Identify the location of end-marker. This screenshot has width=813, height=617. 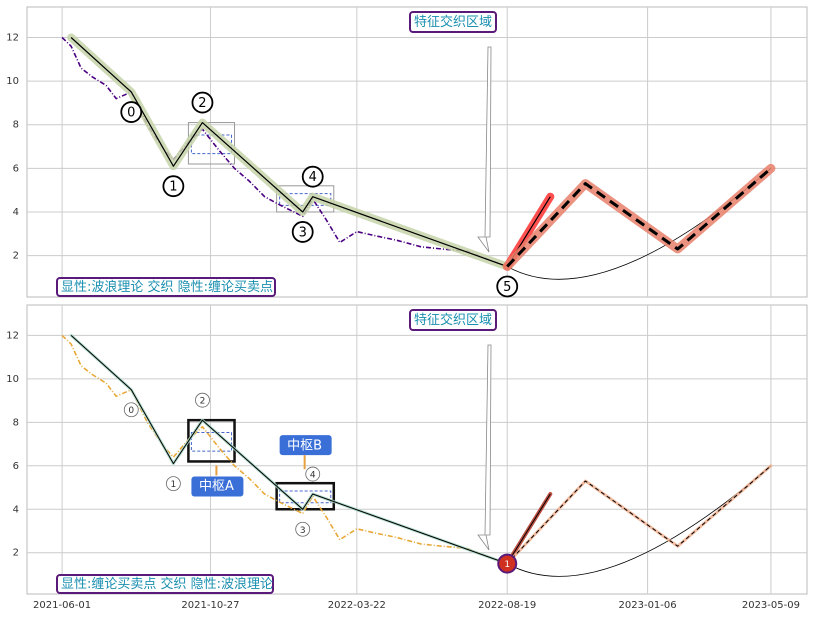
(507, 563).